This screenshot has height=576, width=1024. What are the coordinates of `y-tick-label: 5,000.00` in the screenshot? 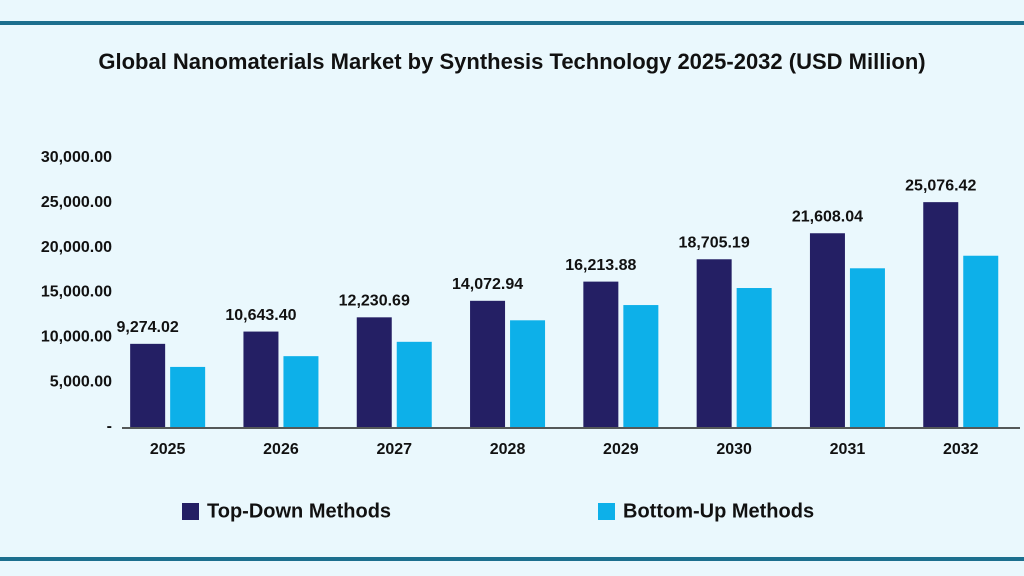 It's located at (81, 381).